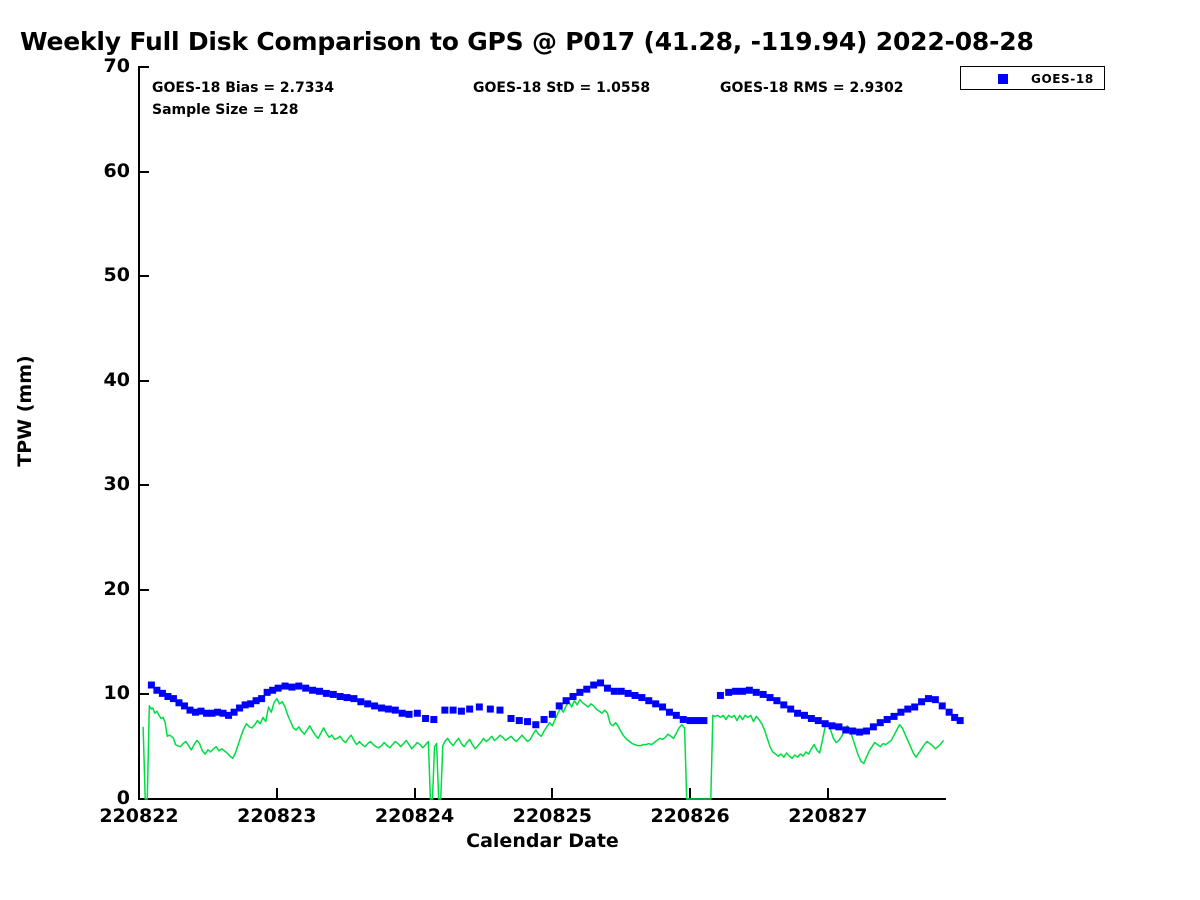 The width and height of the screenshot is (1200, 900). I want to click on legend: GOES-18, so click(1032, 78).